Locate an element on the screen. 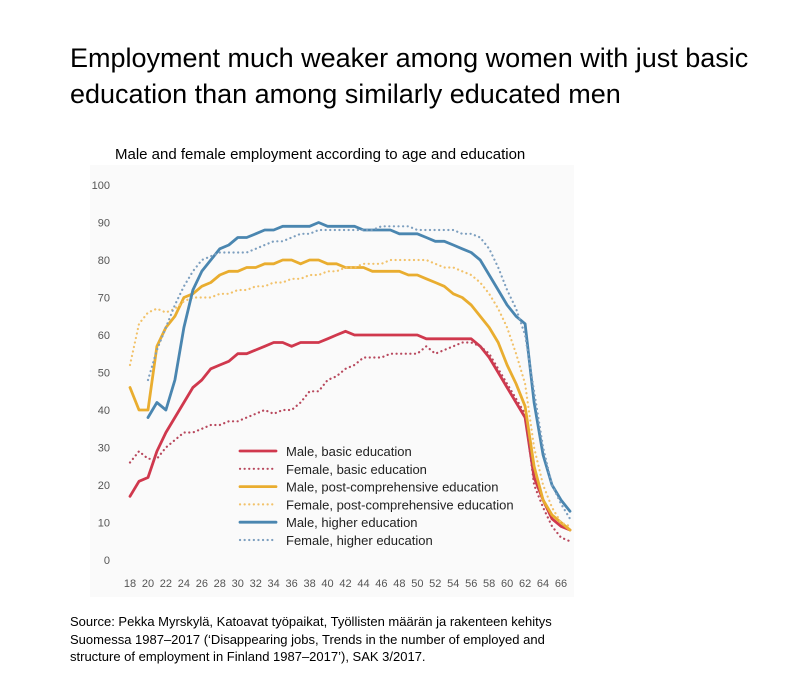 The width and height of the screenshot is (800, 696). y-tick-label: 30 is located at coordinates (104, 449).